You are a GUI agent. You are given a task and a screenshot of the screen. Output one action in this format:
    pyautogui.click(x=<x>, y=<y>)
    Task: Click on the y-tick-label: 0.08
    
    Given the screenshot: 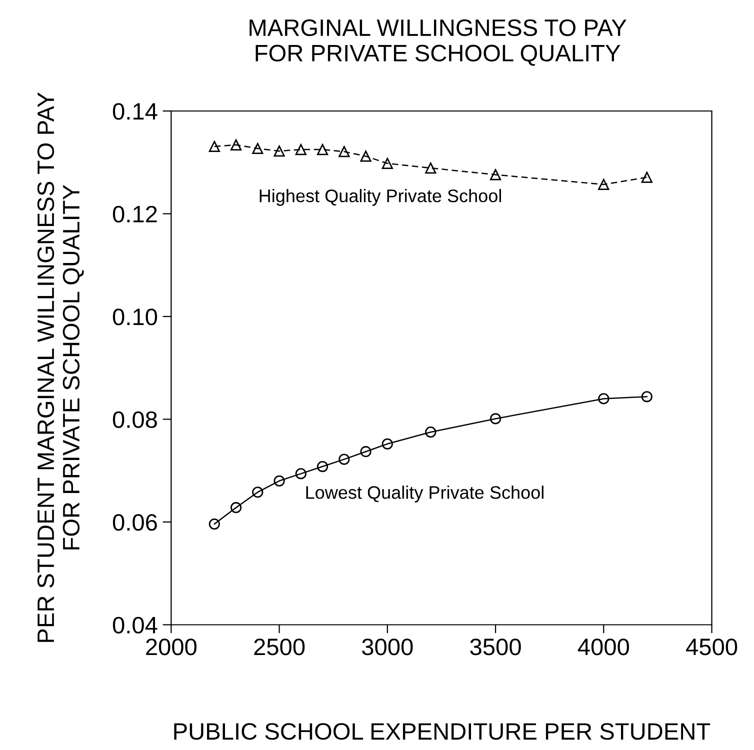 What is the action you would take?
    pyautogui.click(x=134, y=419)
    